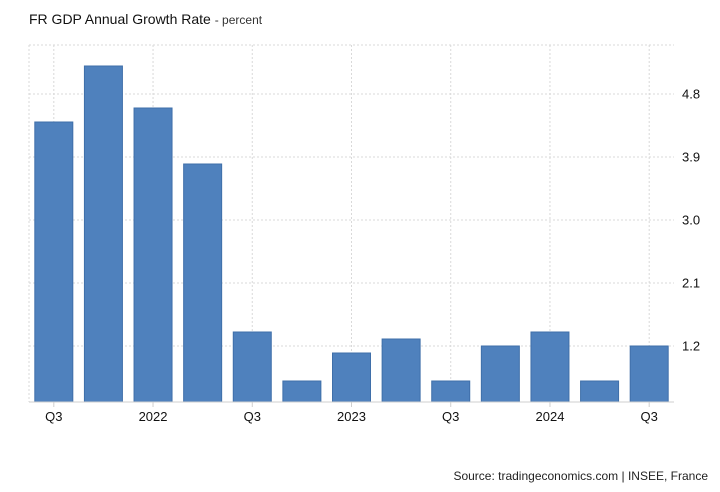 This screenshot has height=492, width=720. What do you see at coordinates (120, 19) in the screenshot?
I see `chart-title-text: FR GDP Annual Growth Rate` at bounding box center [120, 19].